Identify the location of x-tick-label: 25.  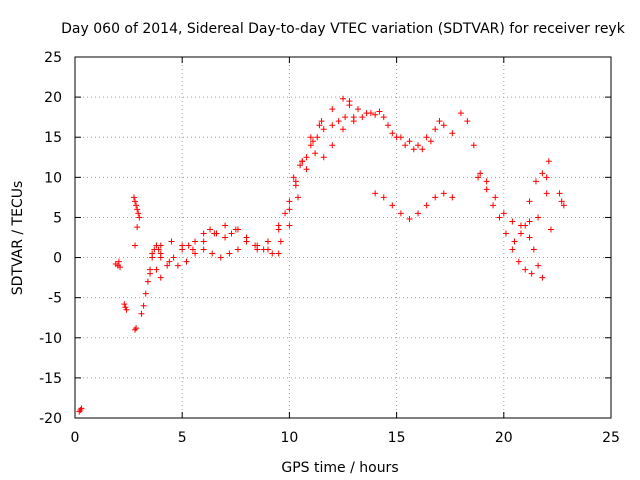
(611, 438).